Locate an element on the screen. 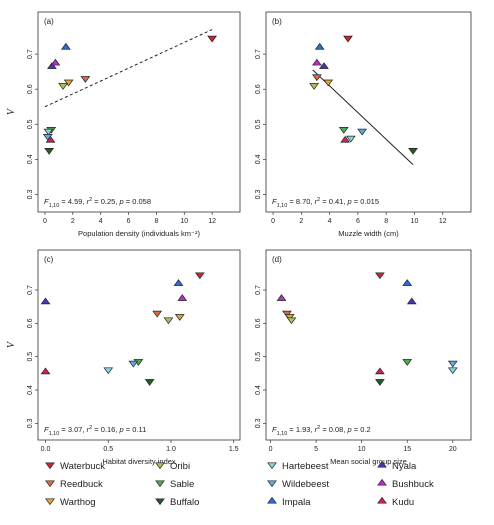 The width and height of the screenshot is (494, 525). legend-label: Warthog is located at coordinates (78, 502).